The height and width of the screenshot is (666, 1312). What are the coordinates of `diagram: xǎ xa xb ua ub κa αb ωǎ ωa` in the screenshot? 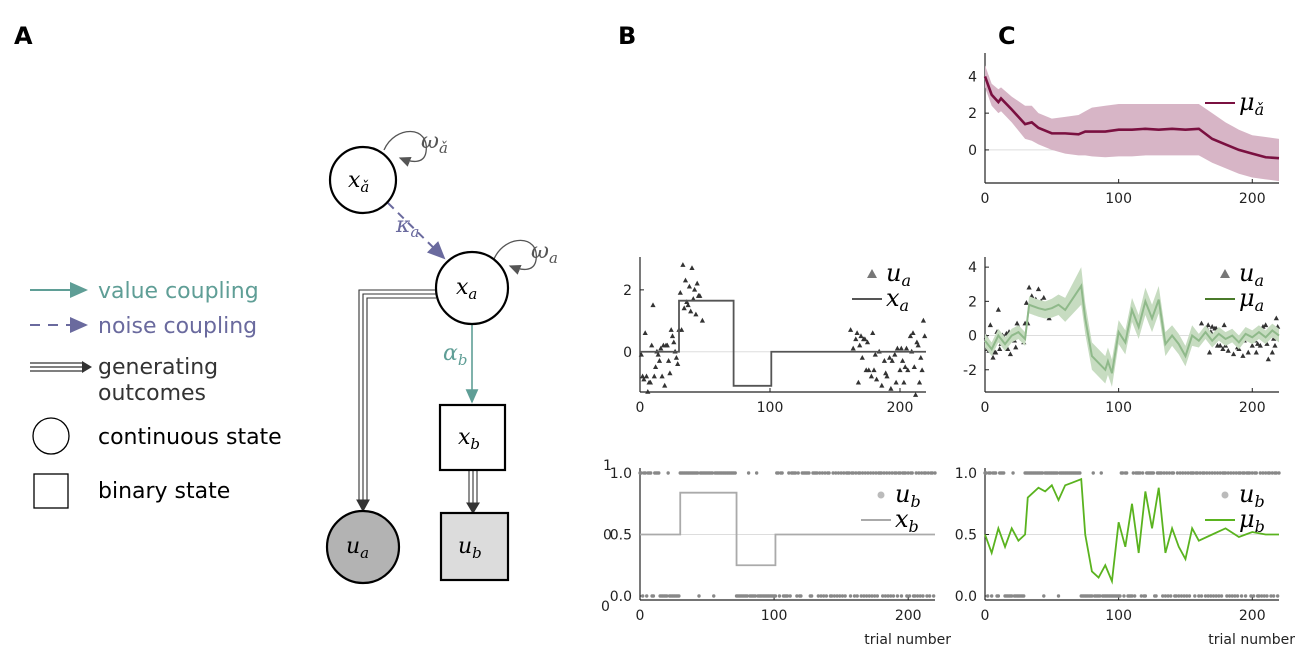 It's located at (441, 357).